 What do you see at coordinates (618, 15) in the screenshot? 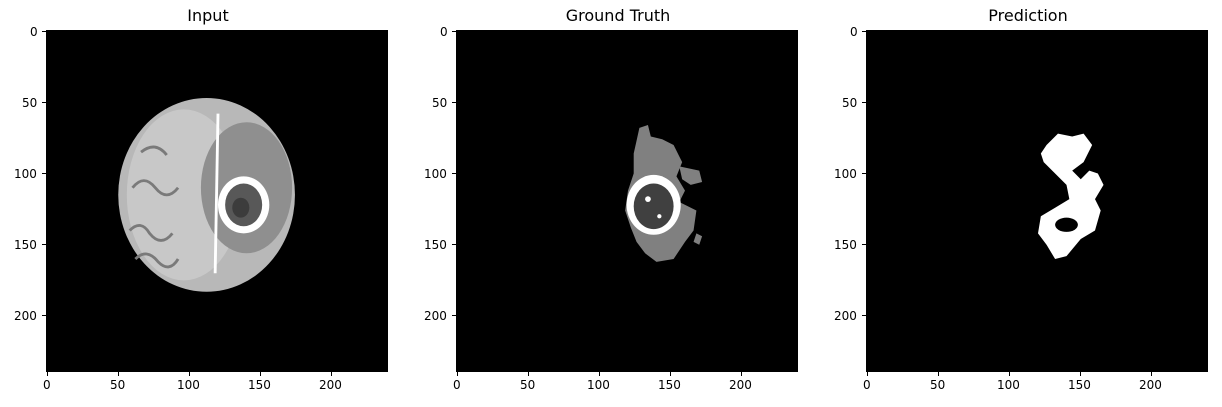
I see `panel-title-ground-truth: Ground Truth` at bounding box center [618, 15].